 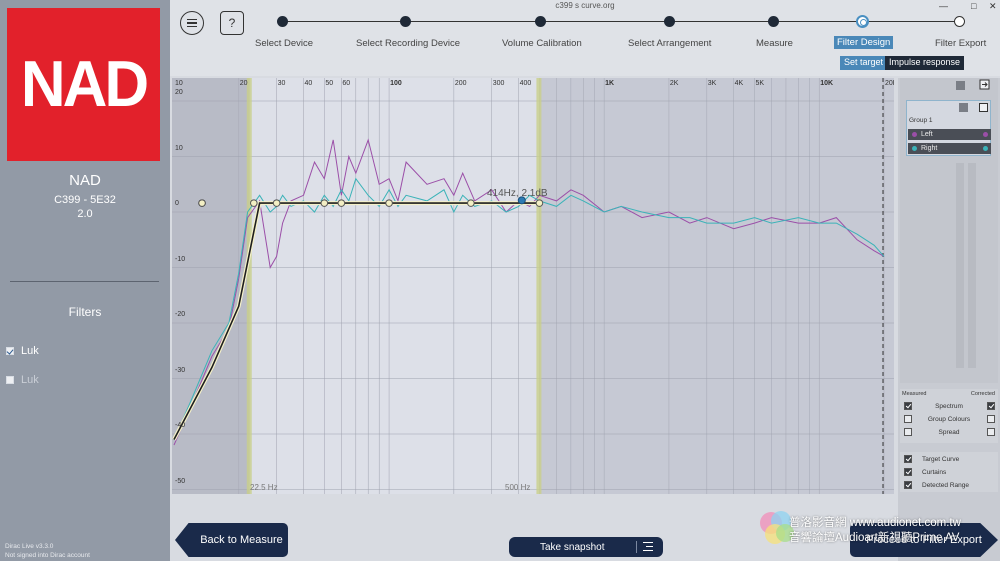 What do you see at coordinates (949, 230) in the screenshot?
I see `group-panel: Group 1 Left Right` at bounding box center [949, 230].